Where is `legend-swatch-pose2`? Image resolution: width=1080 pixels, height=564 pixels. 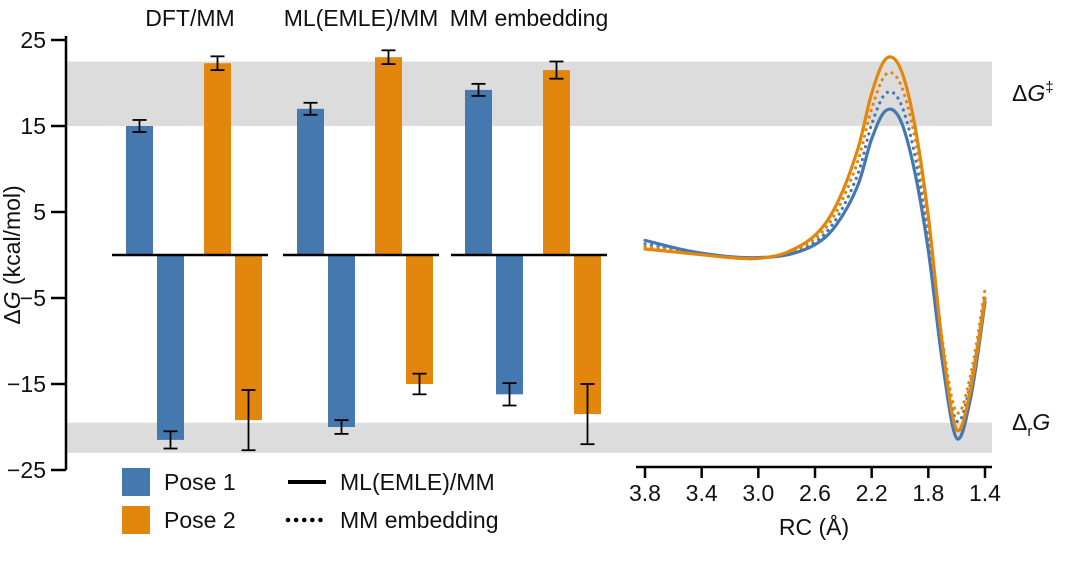
legend-swatch-pose2 is located at coordinates (136, 520).